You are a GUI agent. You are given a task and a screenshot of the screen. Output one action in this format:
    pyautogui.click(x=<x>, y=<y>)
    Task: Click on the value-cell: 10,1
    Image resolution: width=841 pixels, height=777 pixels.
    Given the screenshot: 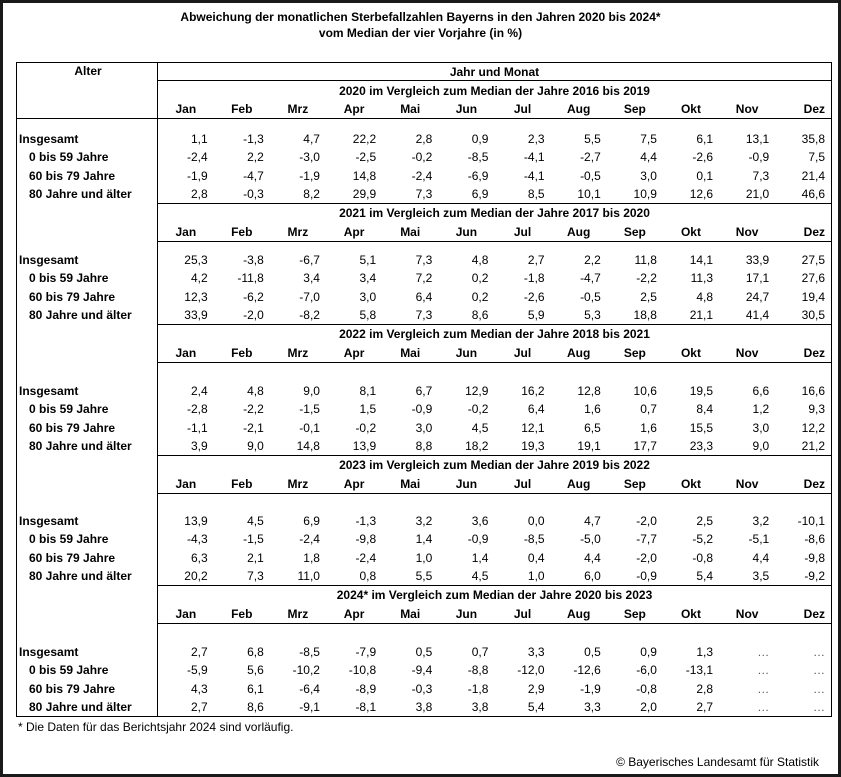 What is the action you would take?
    pyautogui.click(x=589, y=194)
    